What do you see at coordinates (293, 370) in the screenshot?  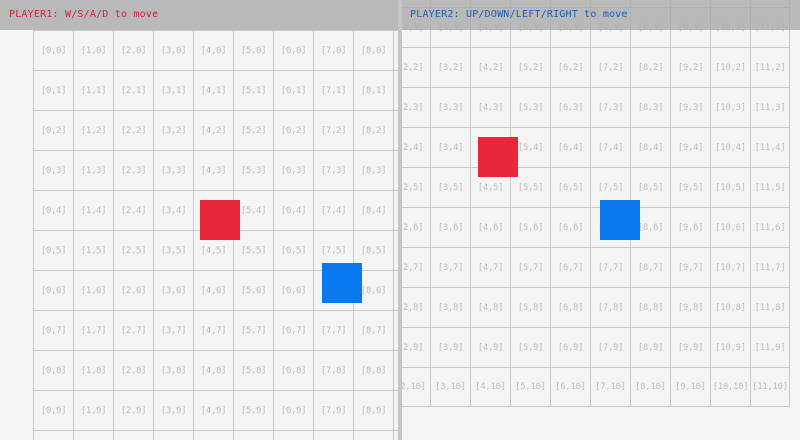 I see `grid-cell: [6,8]` at bounding box center [293, 370].